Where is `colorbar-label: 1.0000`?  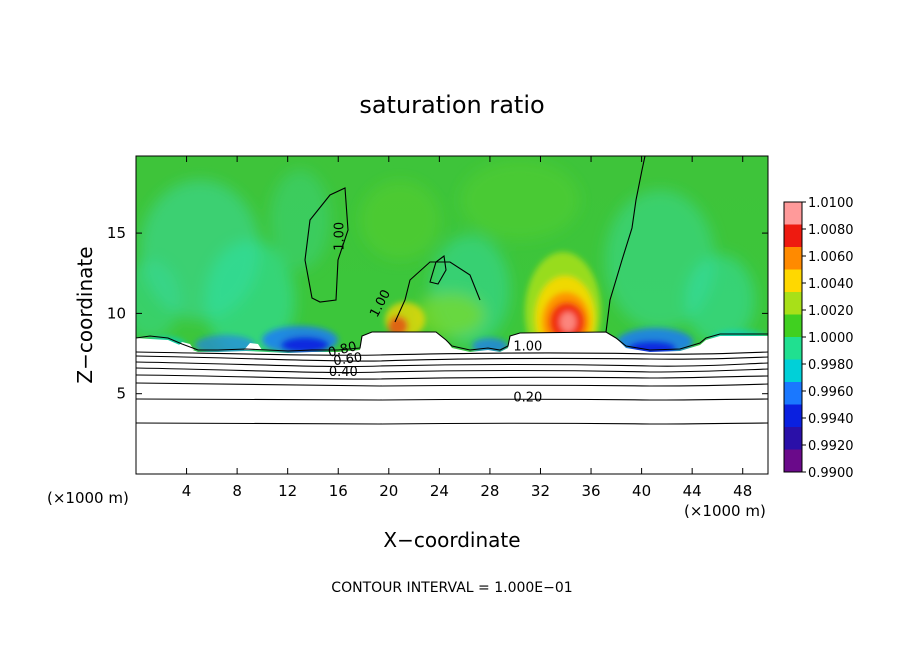 colorbar-label: 1.0000 is located at coordinates (831, 338).